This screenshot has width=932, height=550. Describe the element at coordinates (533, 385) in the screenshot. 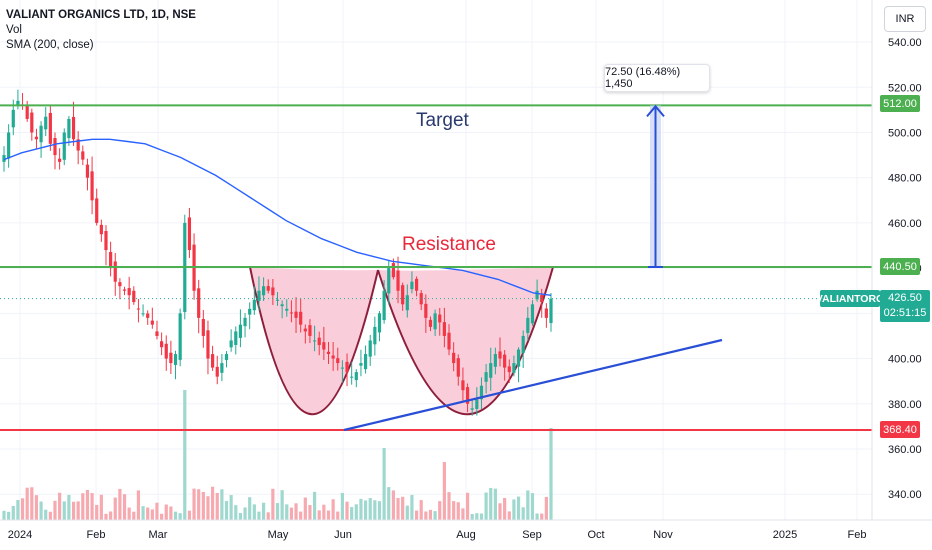

I see `trend-line` at that location.